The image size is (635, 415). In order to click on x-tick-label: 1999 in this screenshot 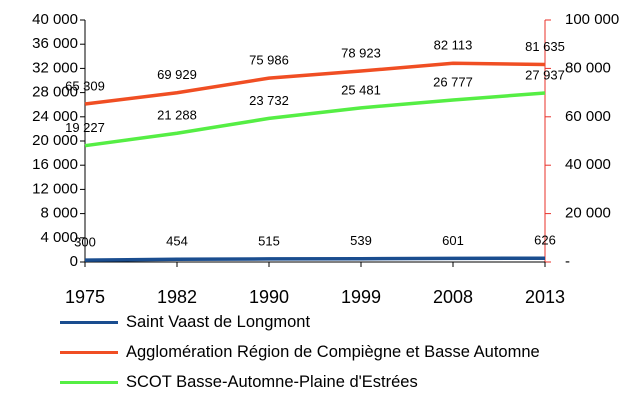, I will do `click(361, 297)`.